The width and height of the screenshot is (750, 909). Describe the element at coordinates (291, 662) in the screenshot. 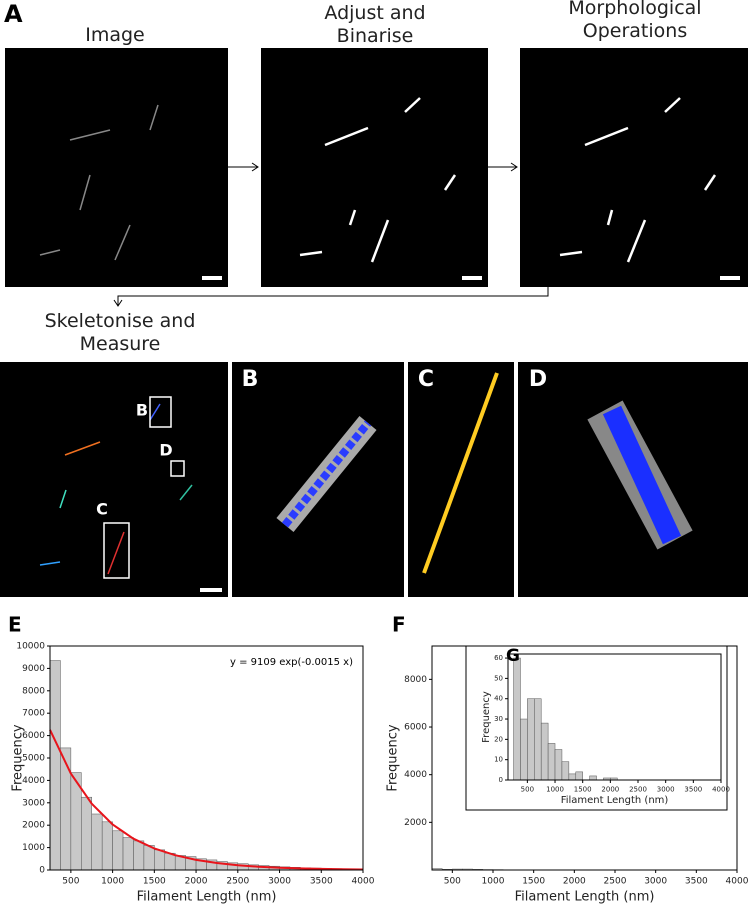

I see `fit-equation: y = 9109 exp(-0.0015 x)` at that location.